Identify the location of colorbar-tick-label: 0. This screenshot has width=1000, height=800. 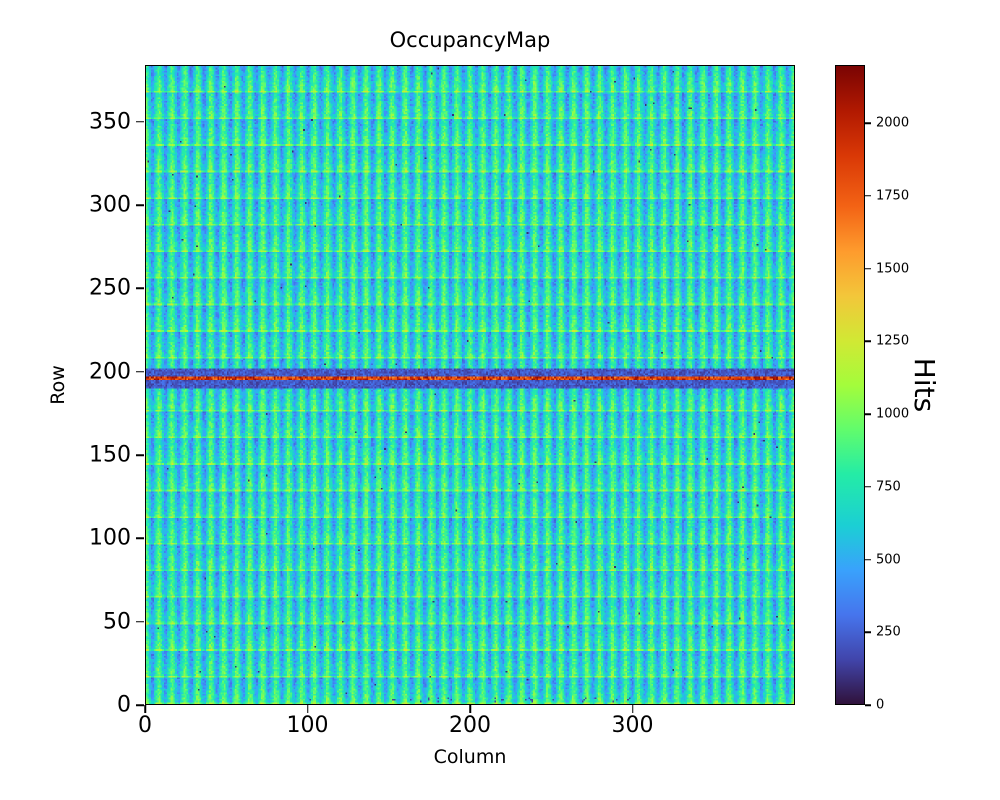
(880, 705).